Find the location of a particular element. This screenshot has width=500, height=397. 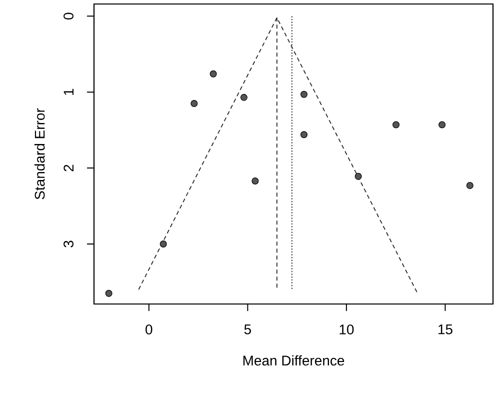

x-axis-title: Mean Difference is located at coordinates (293, 360).